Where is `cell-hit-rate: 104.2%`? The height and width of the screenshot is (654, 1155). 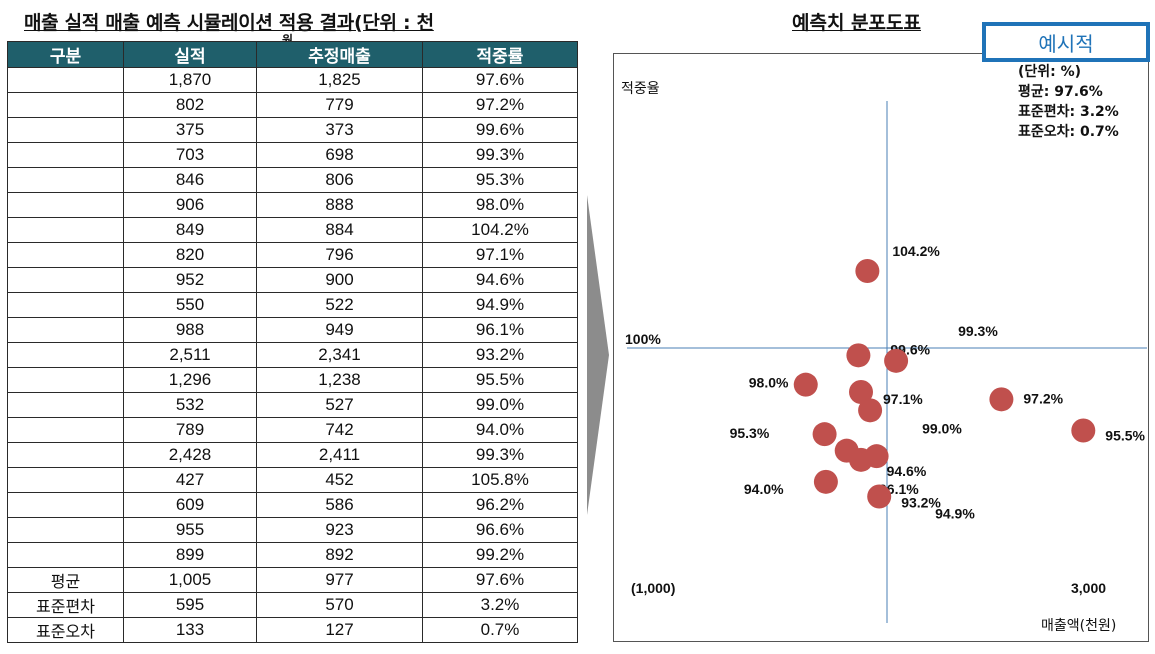 cell-hit-rate: 104.2% is located at coordinates (500, 230).